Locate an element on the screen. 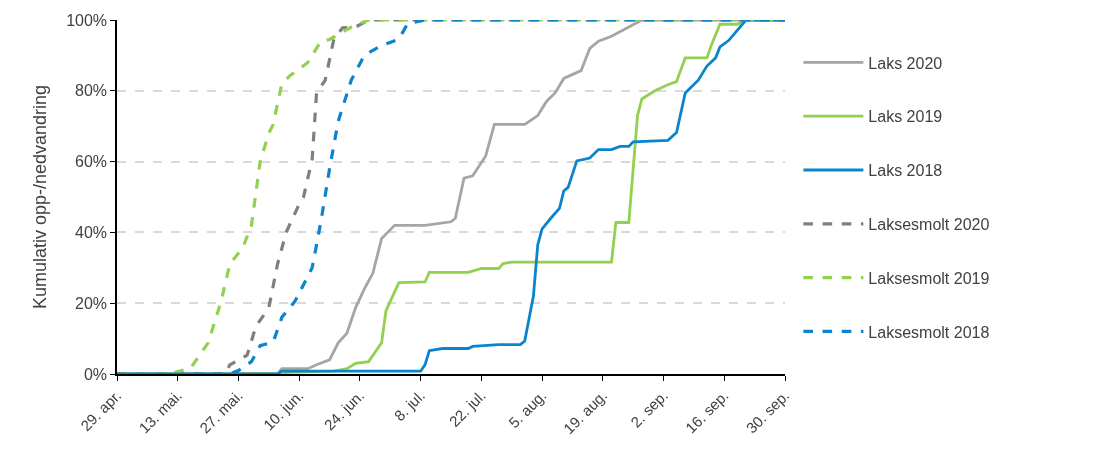 The height and width of the screenshot is (474, 1095). y-tick-label: 60% is located at coordinates (91, 162).